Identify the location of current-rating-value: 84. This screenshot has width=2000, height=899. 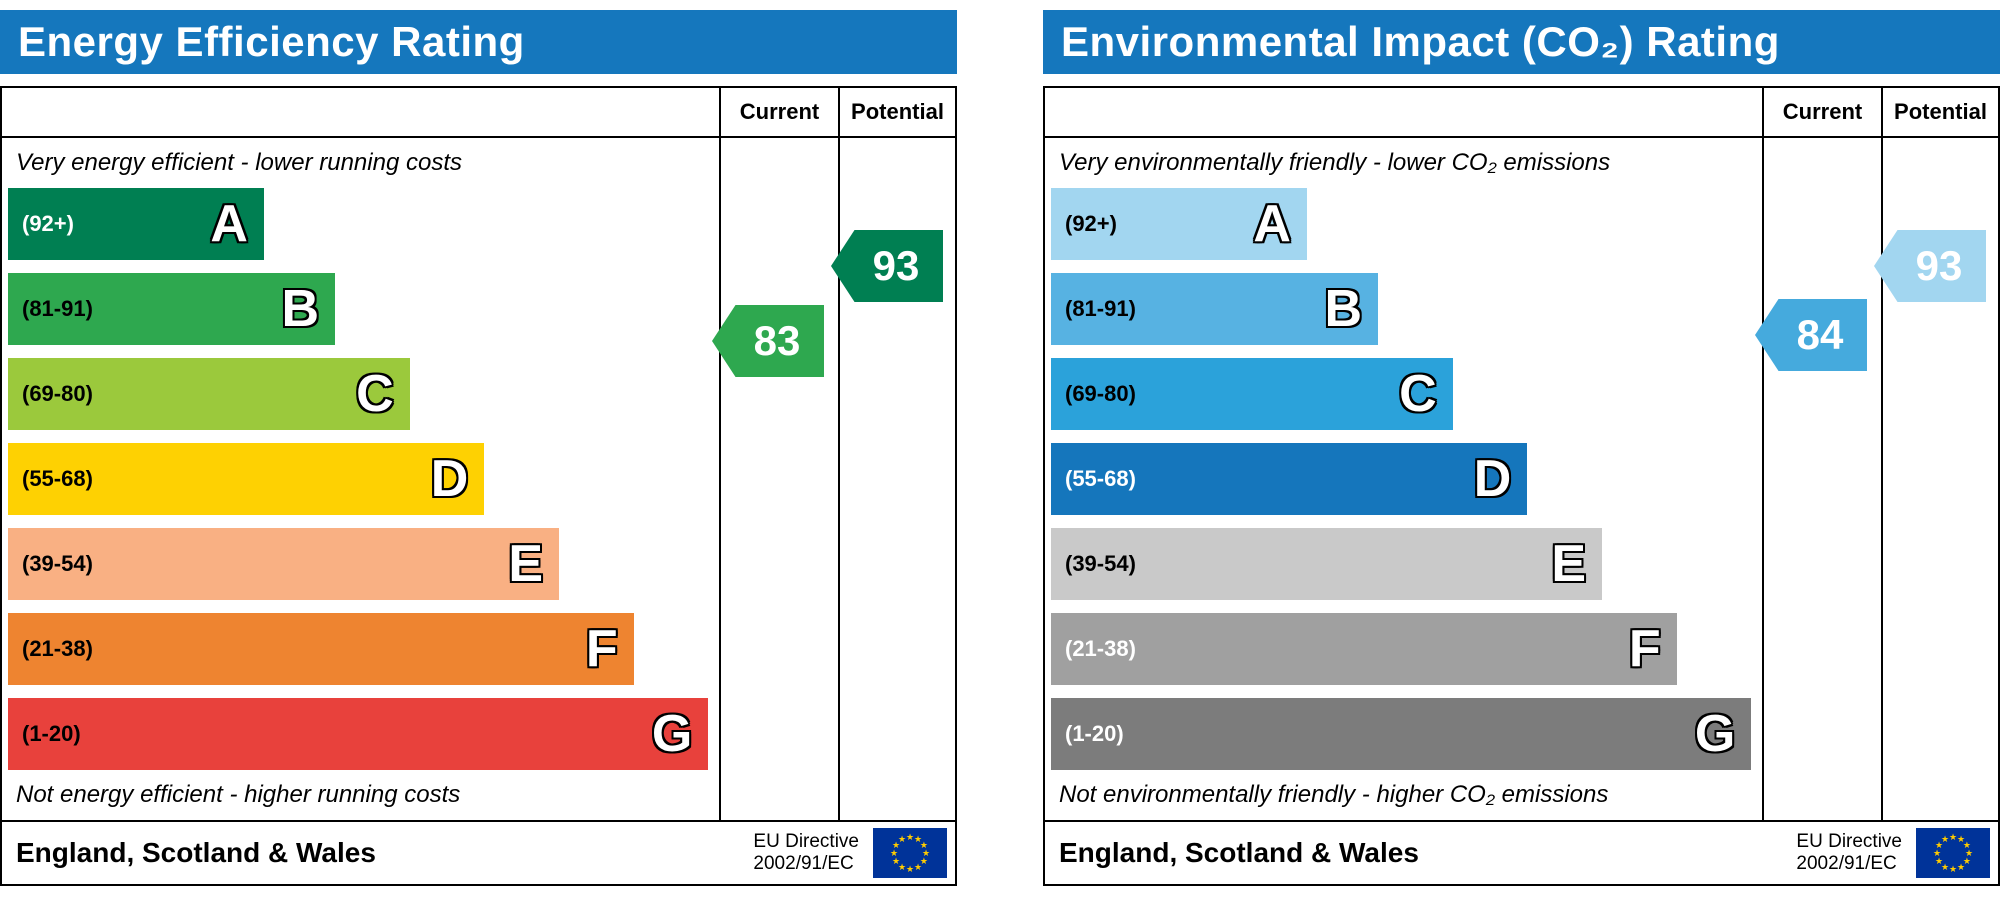
(1820, 334).